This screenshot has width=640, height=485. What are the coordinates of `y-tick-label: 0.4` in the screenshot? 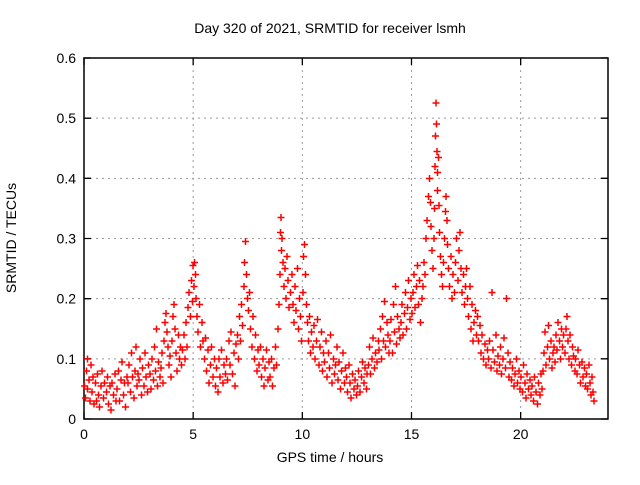 It's located at (67, 178).